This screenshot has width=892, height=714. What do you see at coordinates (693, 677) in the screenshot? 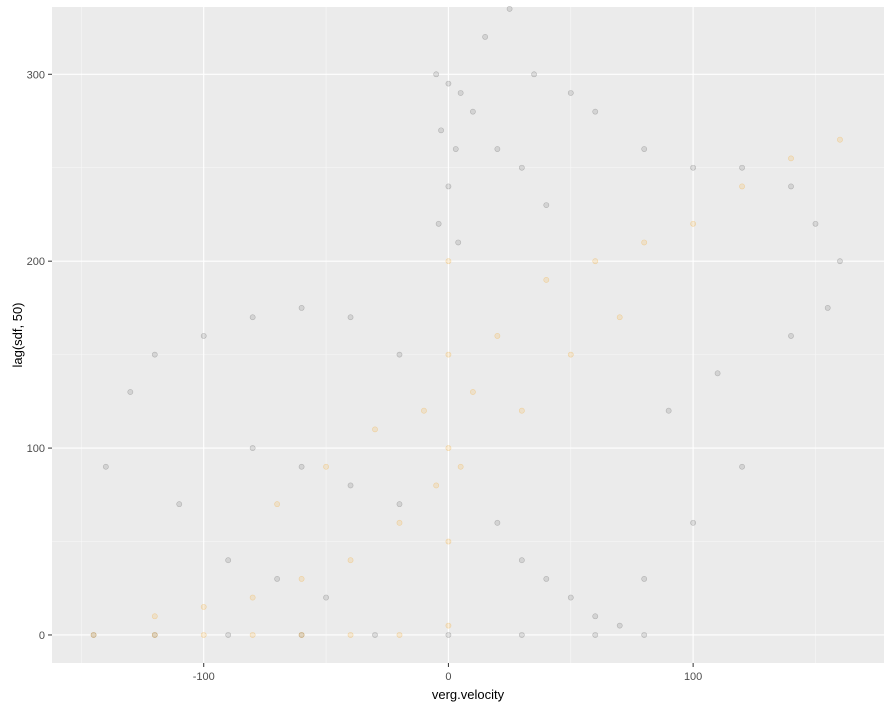
I see `x-tick-label: 100` at bounding box center [693, 677].